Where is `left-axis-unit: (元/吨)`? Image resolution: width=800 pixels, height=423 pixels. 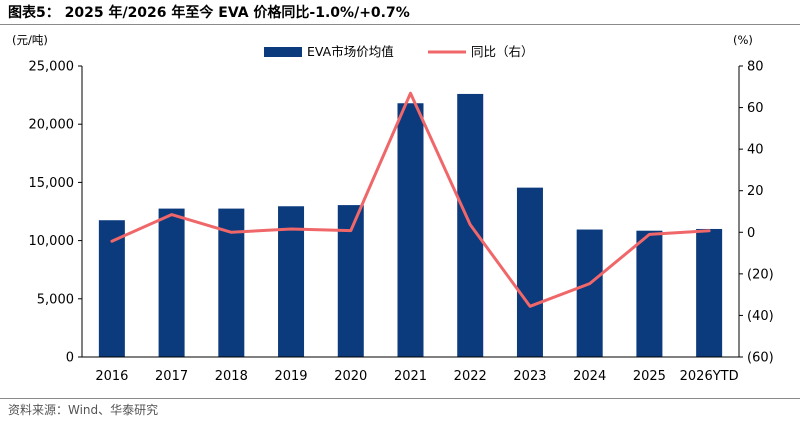 left-axis-unit: (元/吨) is located at coordinates (30, 40).